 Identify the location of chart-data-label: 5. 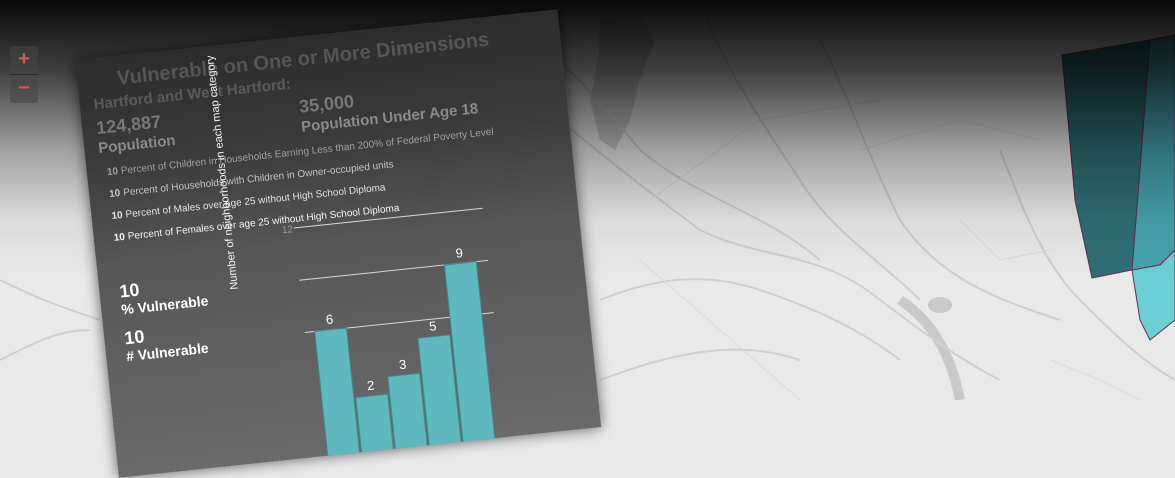
(432, 326).